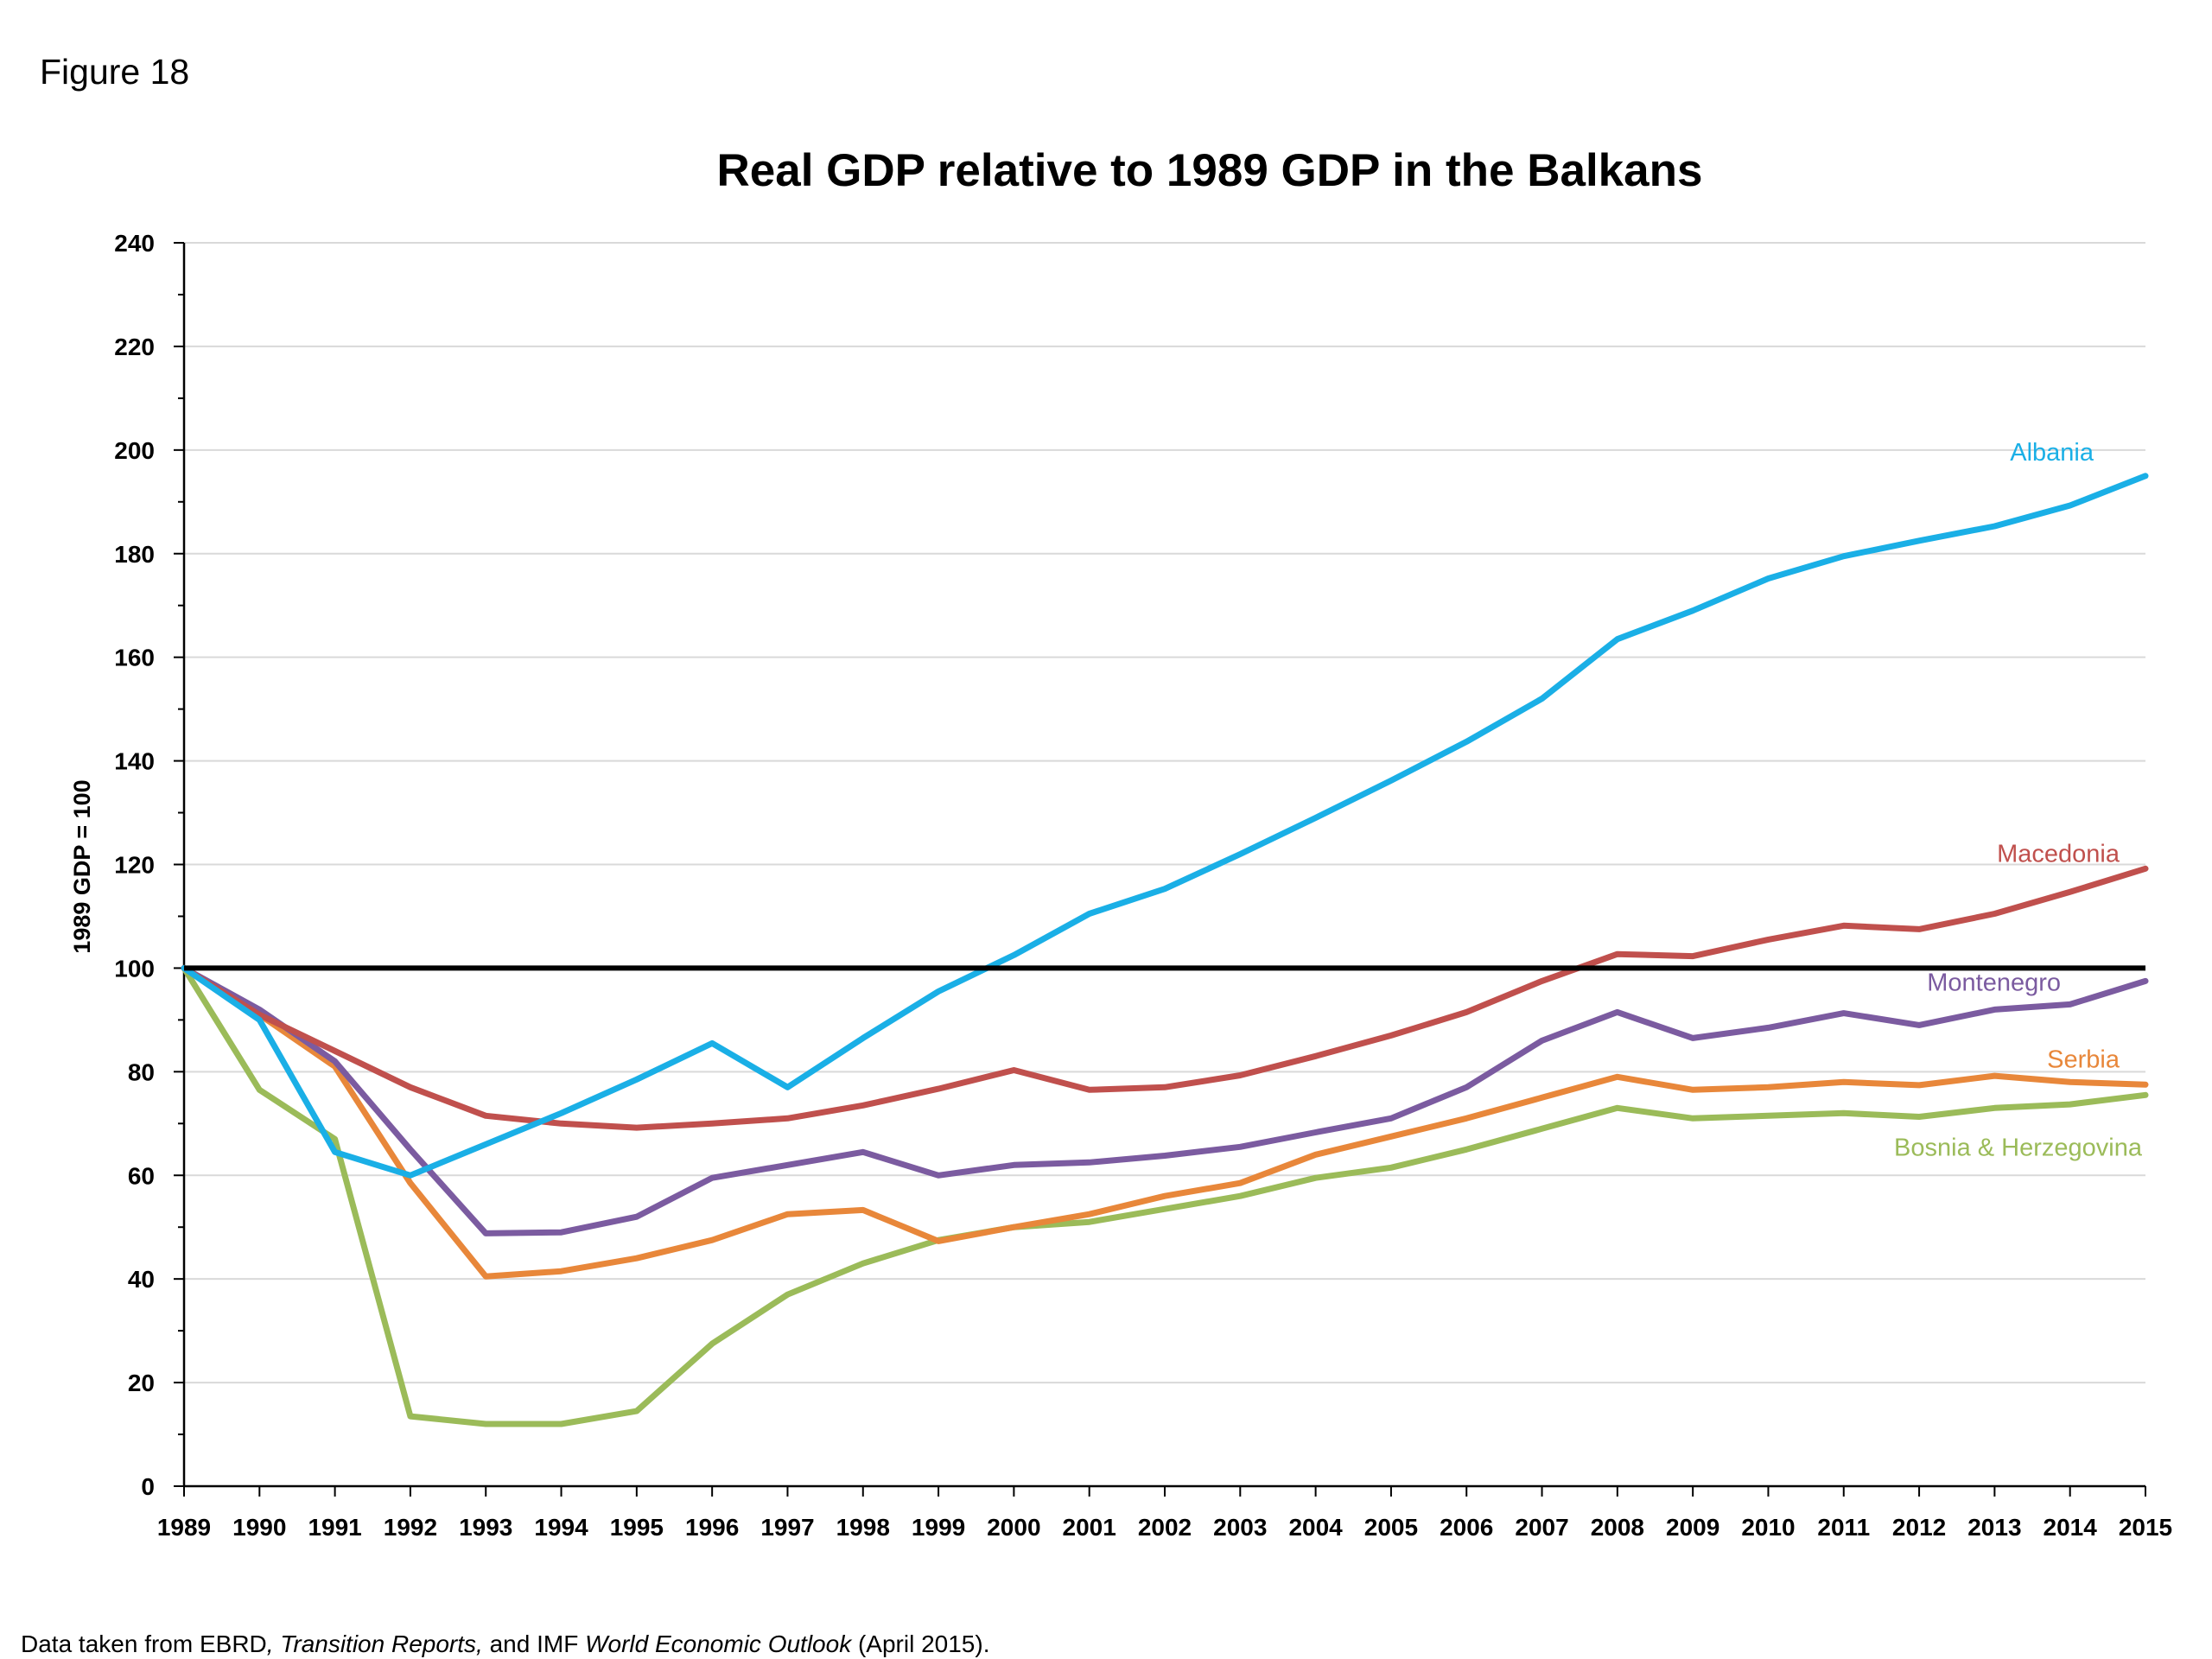 The height and width of the screenshot is (1659, 2212). What do you see at coordinates (1919, 1527) in the screenshot?
I see `x-tick-label-2012: 2012` at bounding box center [1919, 1527].